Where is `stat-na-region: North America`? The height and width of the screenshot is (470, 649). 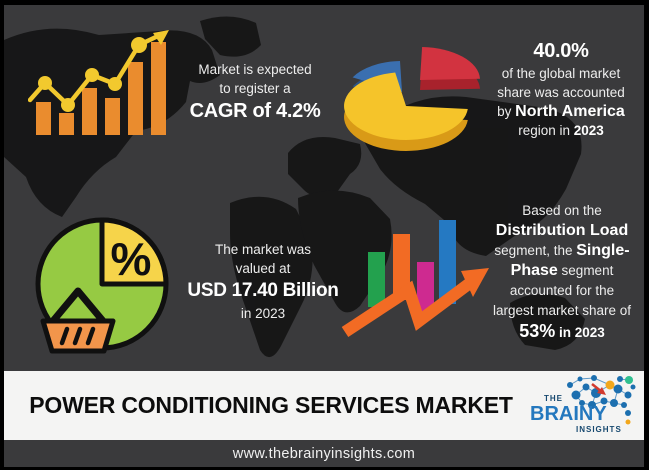
stat-na-region: North America is located at coordinates (570, 111).